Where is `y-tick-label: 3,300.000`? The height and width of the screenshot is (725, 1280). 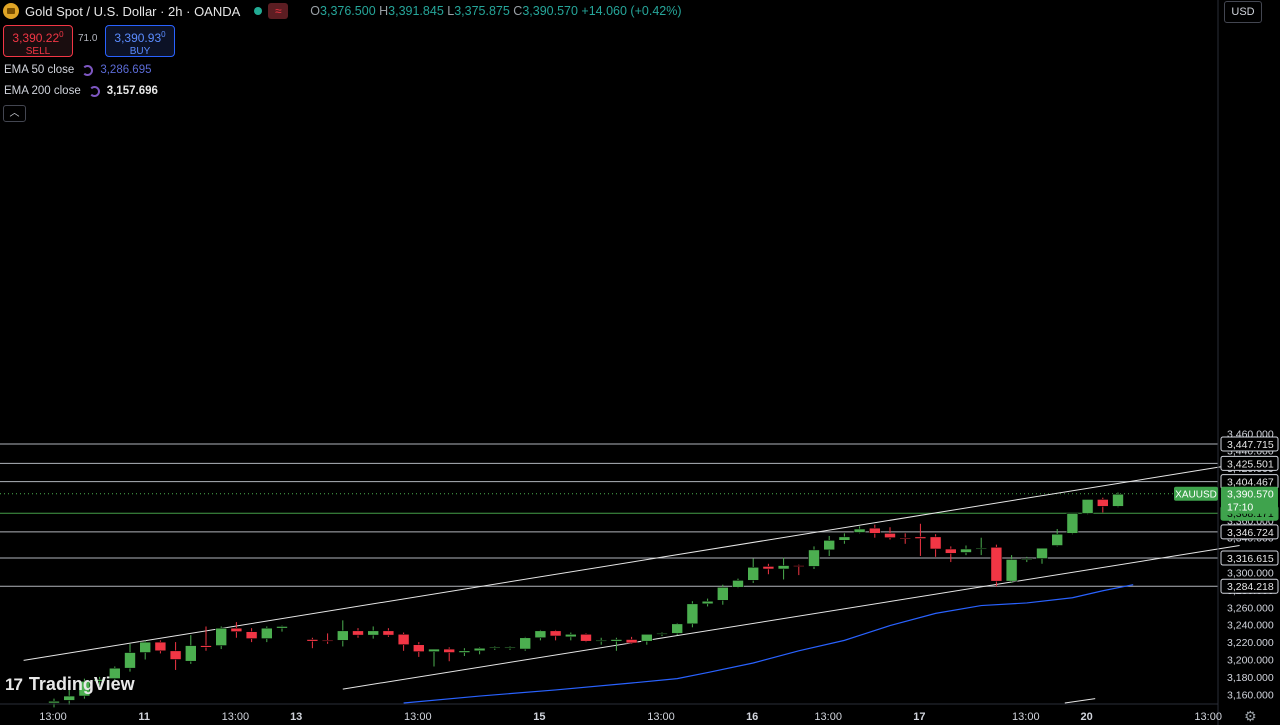
y-tick-label: 3,300.000 is located at coordinates (1250, 574).